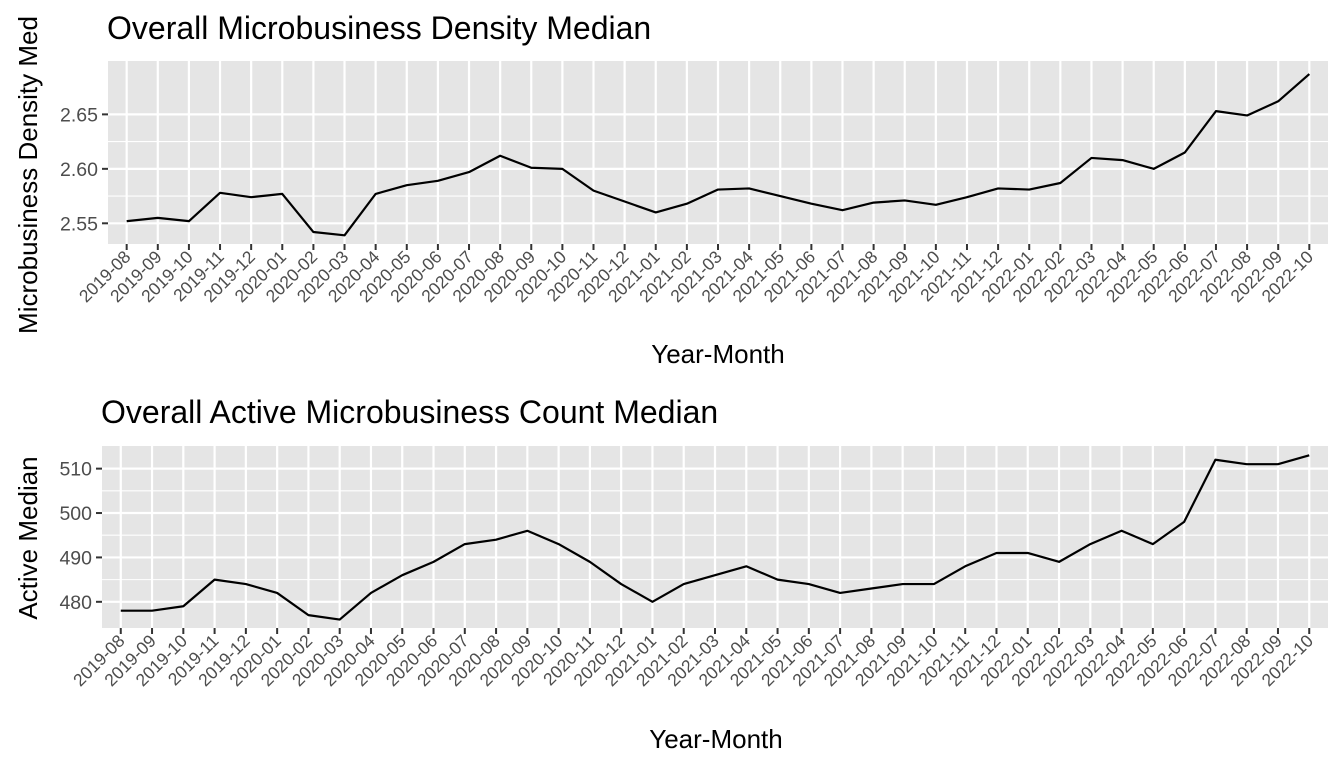  What do you see at coordinates (28, 175) in the screenshot?
I see `density-y-axis-title: Microbusiness Density Med` at bounding box center [28, 175].